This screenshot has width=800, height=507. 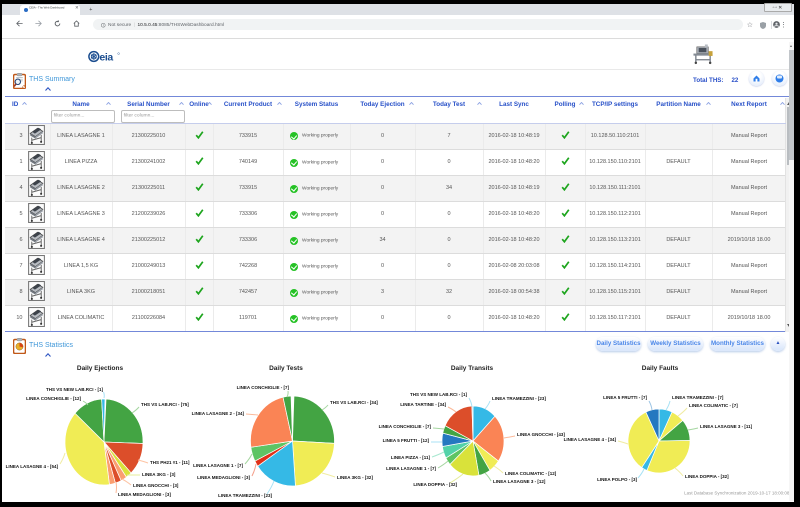 I want to click on svg-text: LINEA 3KG - [32], so click(x=355, y=477).